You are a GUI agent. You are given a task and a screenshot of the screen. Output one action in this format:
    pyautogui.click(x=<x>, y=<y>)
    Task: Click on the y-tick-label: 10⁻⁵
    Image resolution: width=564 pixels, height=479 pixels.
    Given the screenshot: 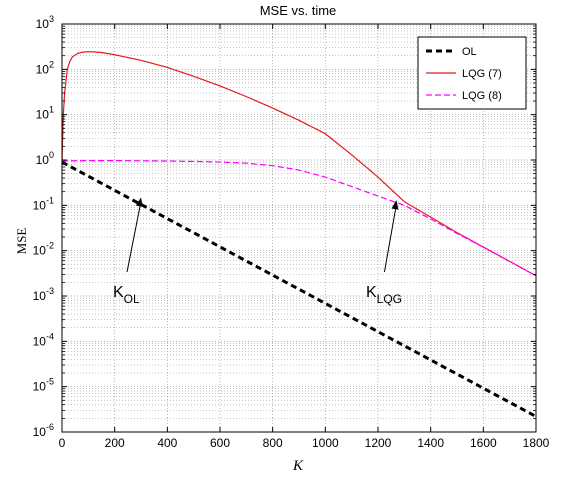 What is the action you would take?
    pyautogui.click(x=43, y=385)
    